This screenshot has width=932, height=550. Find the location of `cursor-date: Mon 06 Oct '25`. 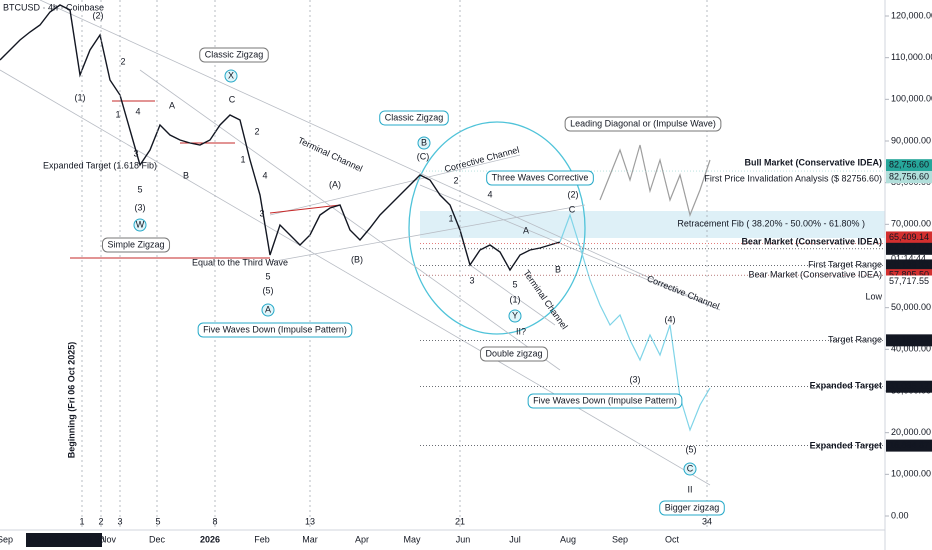

cursor-date: Mon 06 Oct '25 is located at coordinates (59, 539).